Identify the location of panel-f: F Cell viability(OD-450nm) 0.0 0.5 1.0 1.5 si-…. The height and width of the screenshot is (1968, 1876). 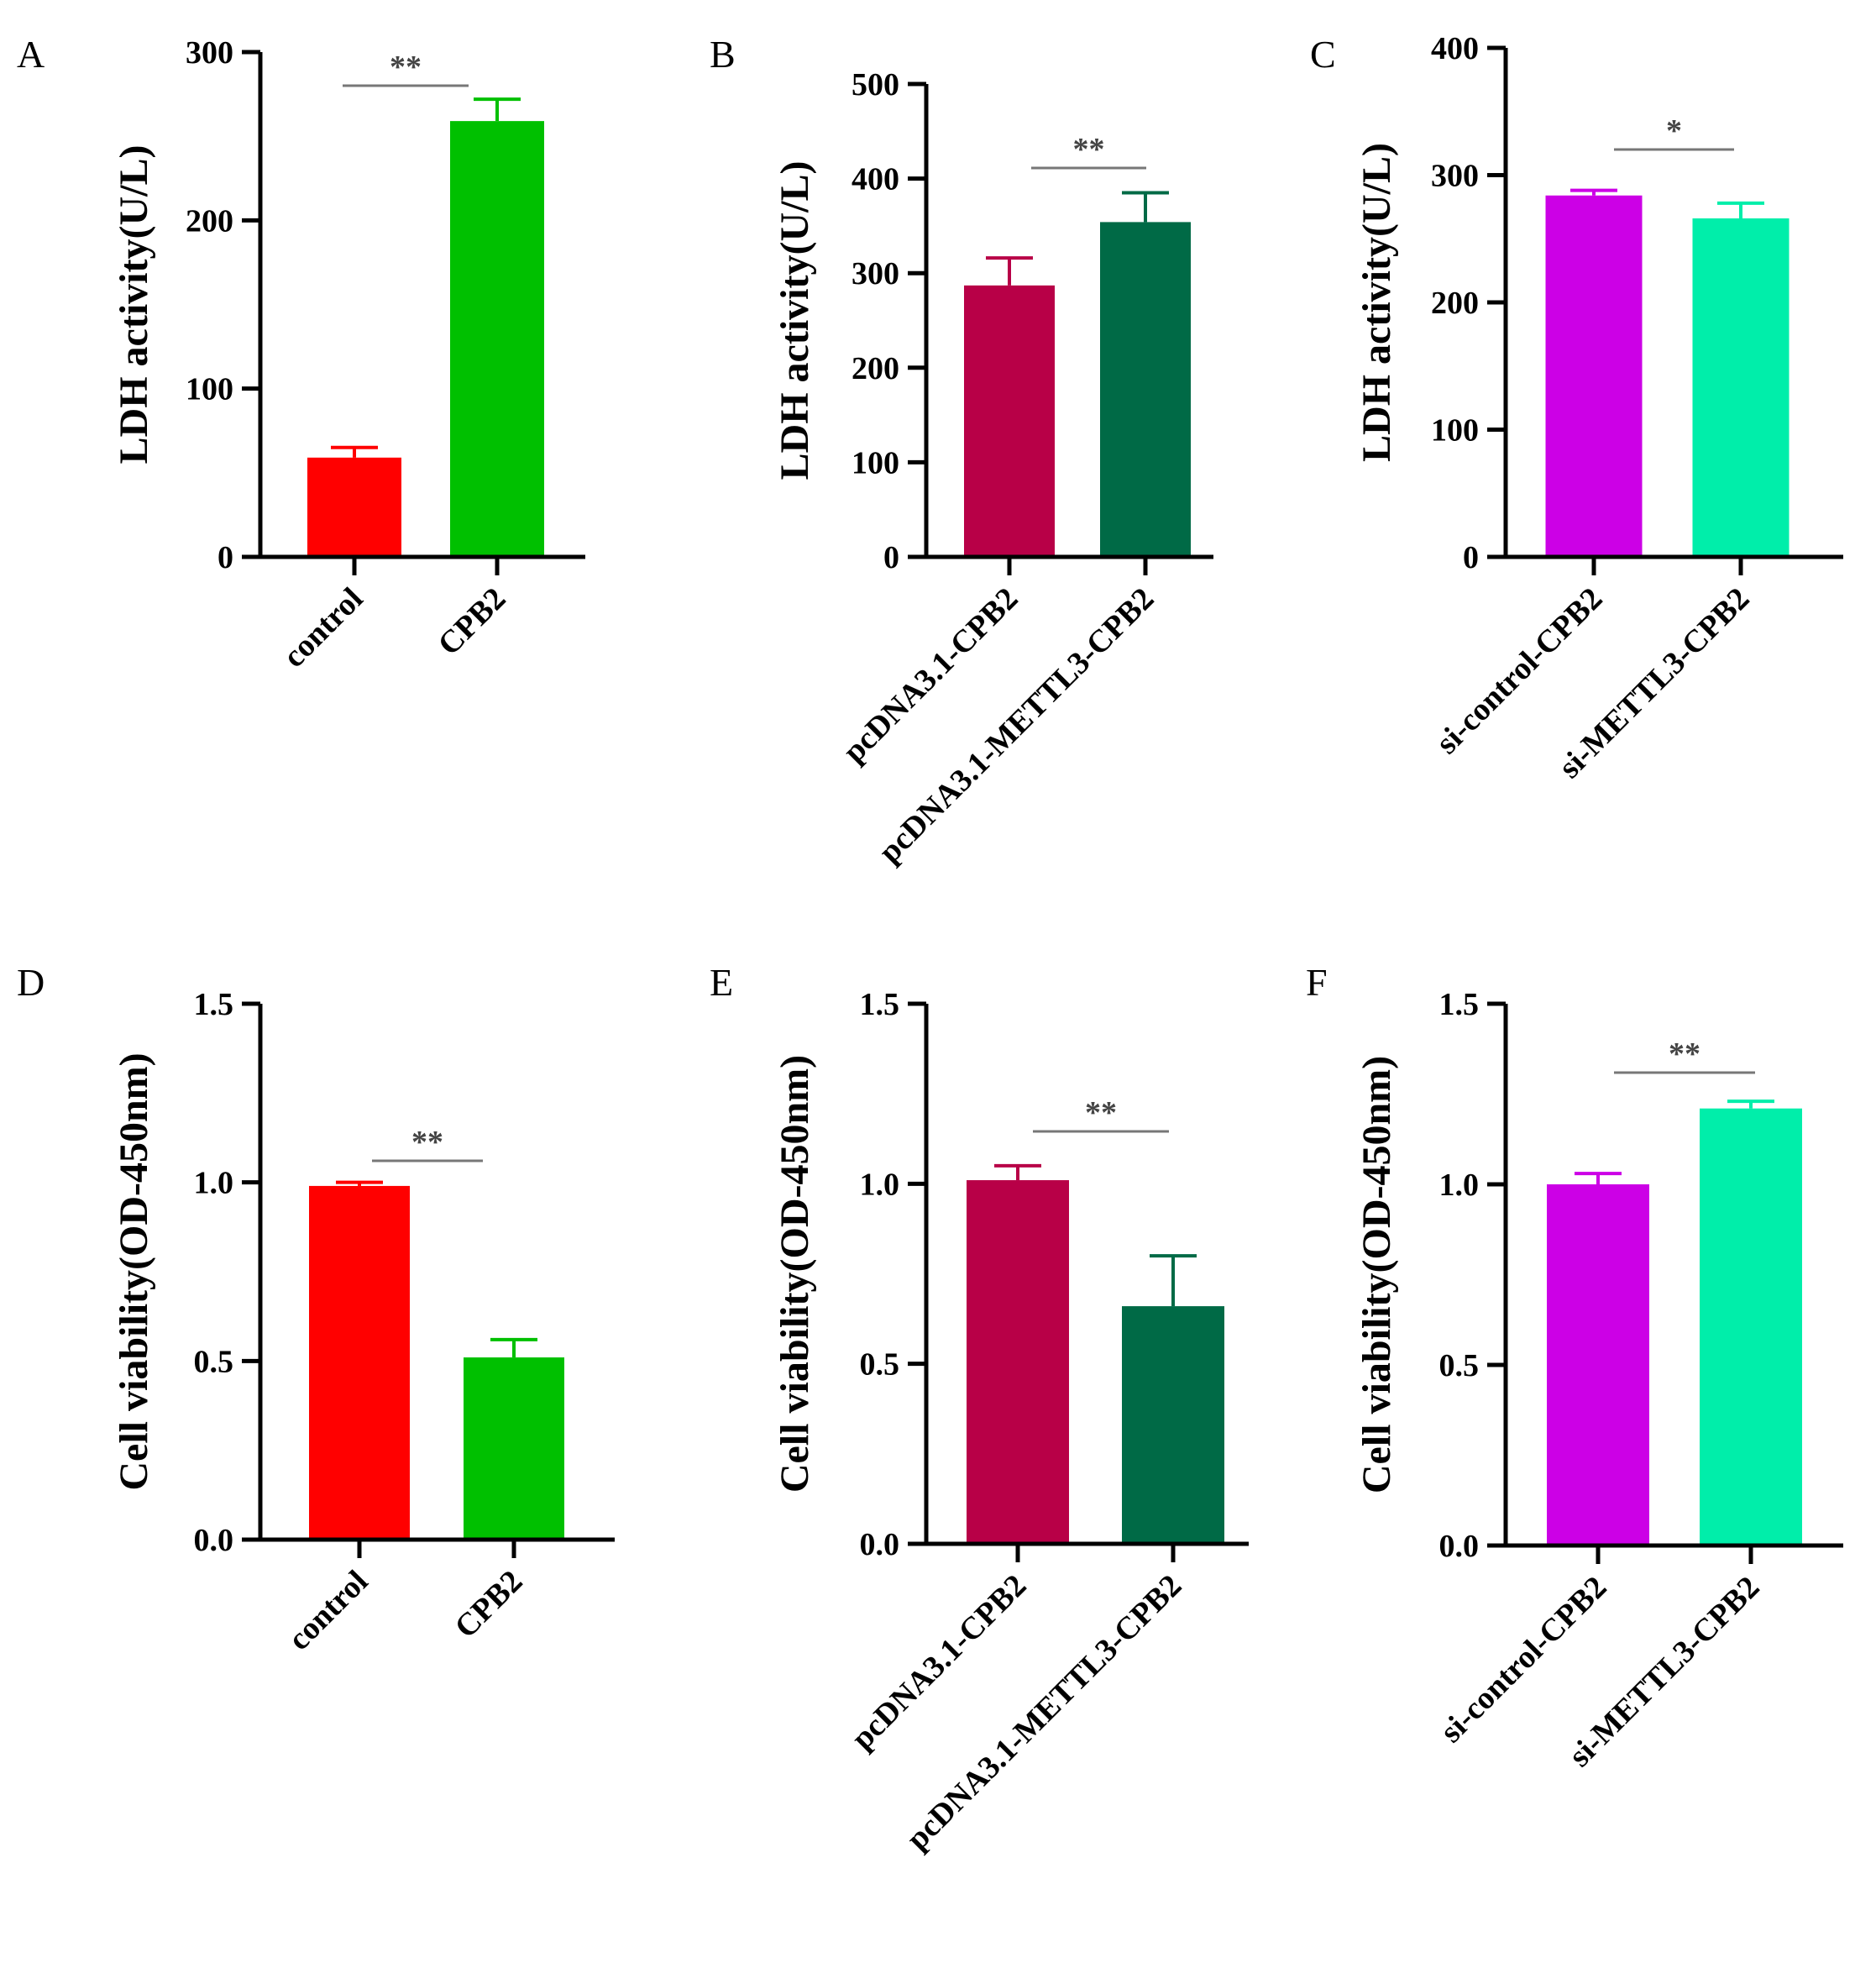
(1575, 1367).